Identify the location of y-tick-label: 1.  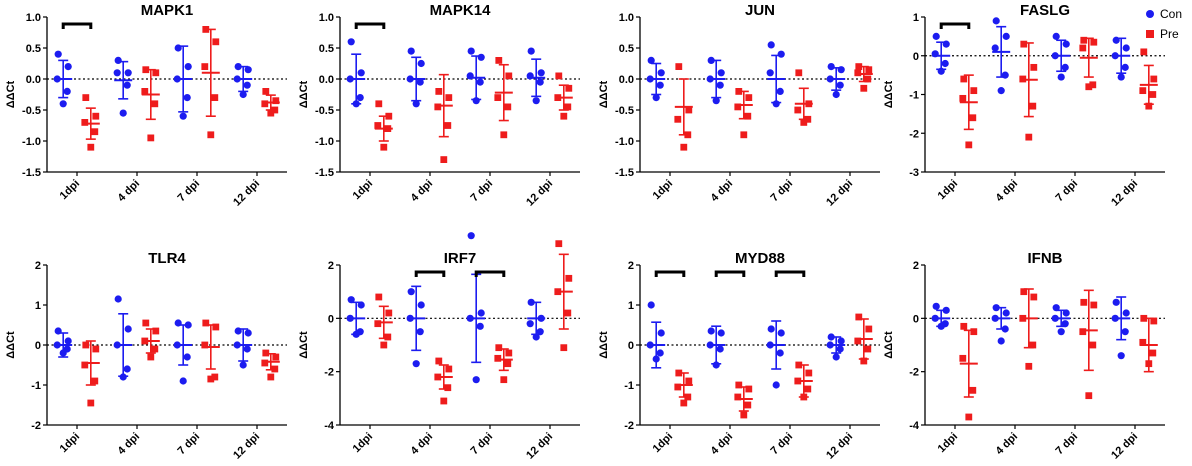
(631, 306).